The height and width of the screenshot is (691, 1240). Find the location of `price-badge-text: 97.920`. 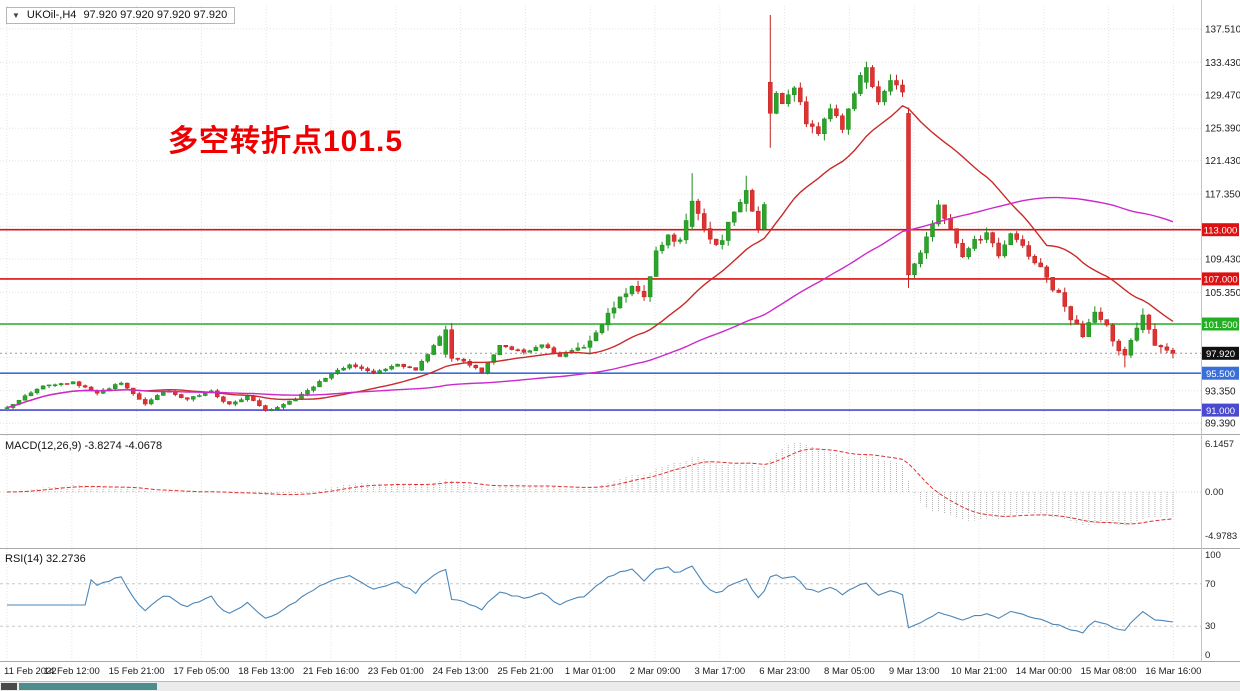

price-badge-text: 97.920 is located at coordinates (1220, 354).